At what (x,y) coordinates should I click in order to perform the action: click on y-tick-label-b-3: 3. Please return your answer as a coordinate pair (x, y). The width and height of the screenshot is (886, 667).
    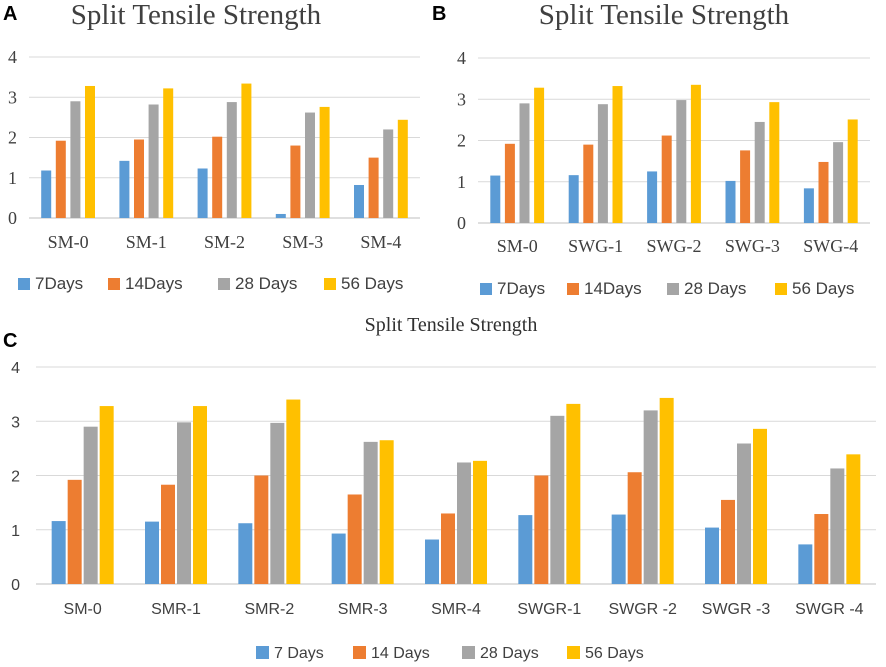
    Looking at the image, I should click on (461, 99).